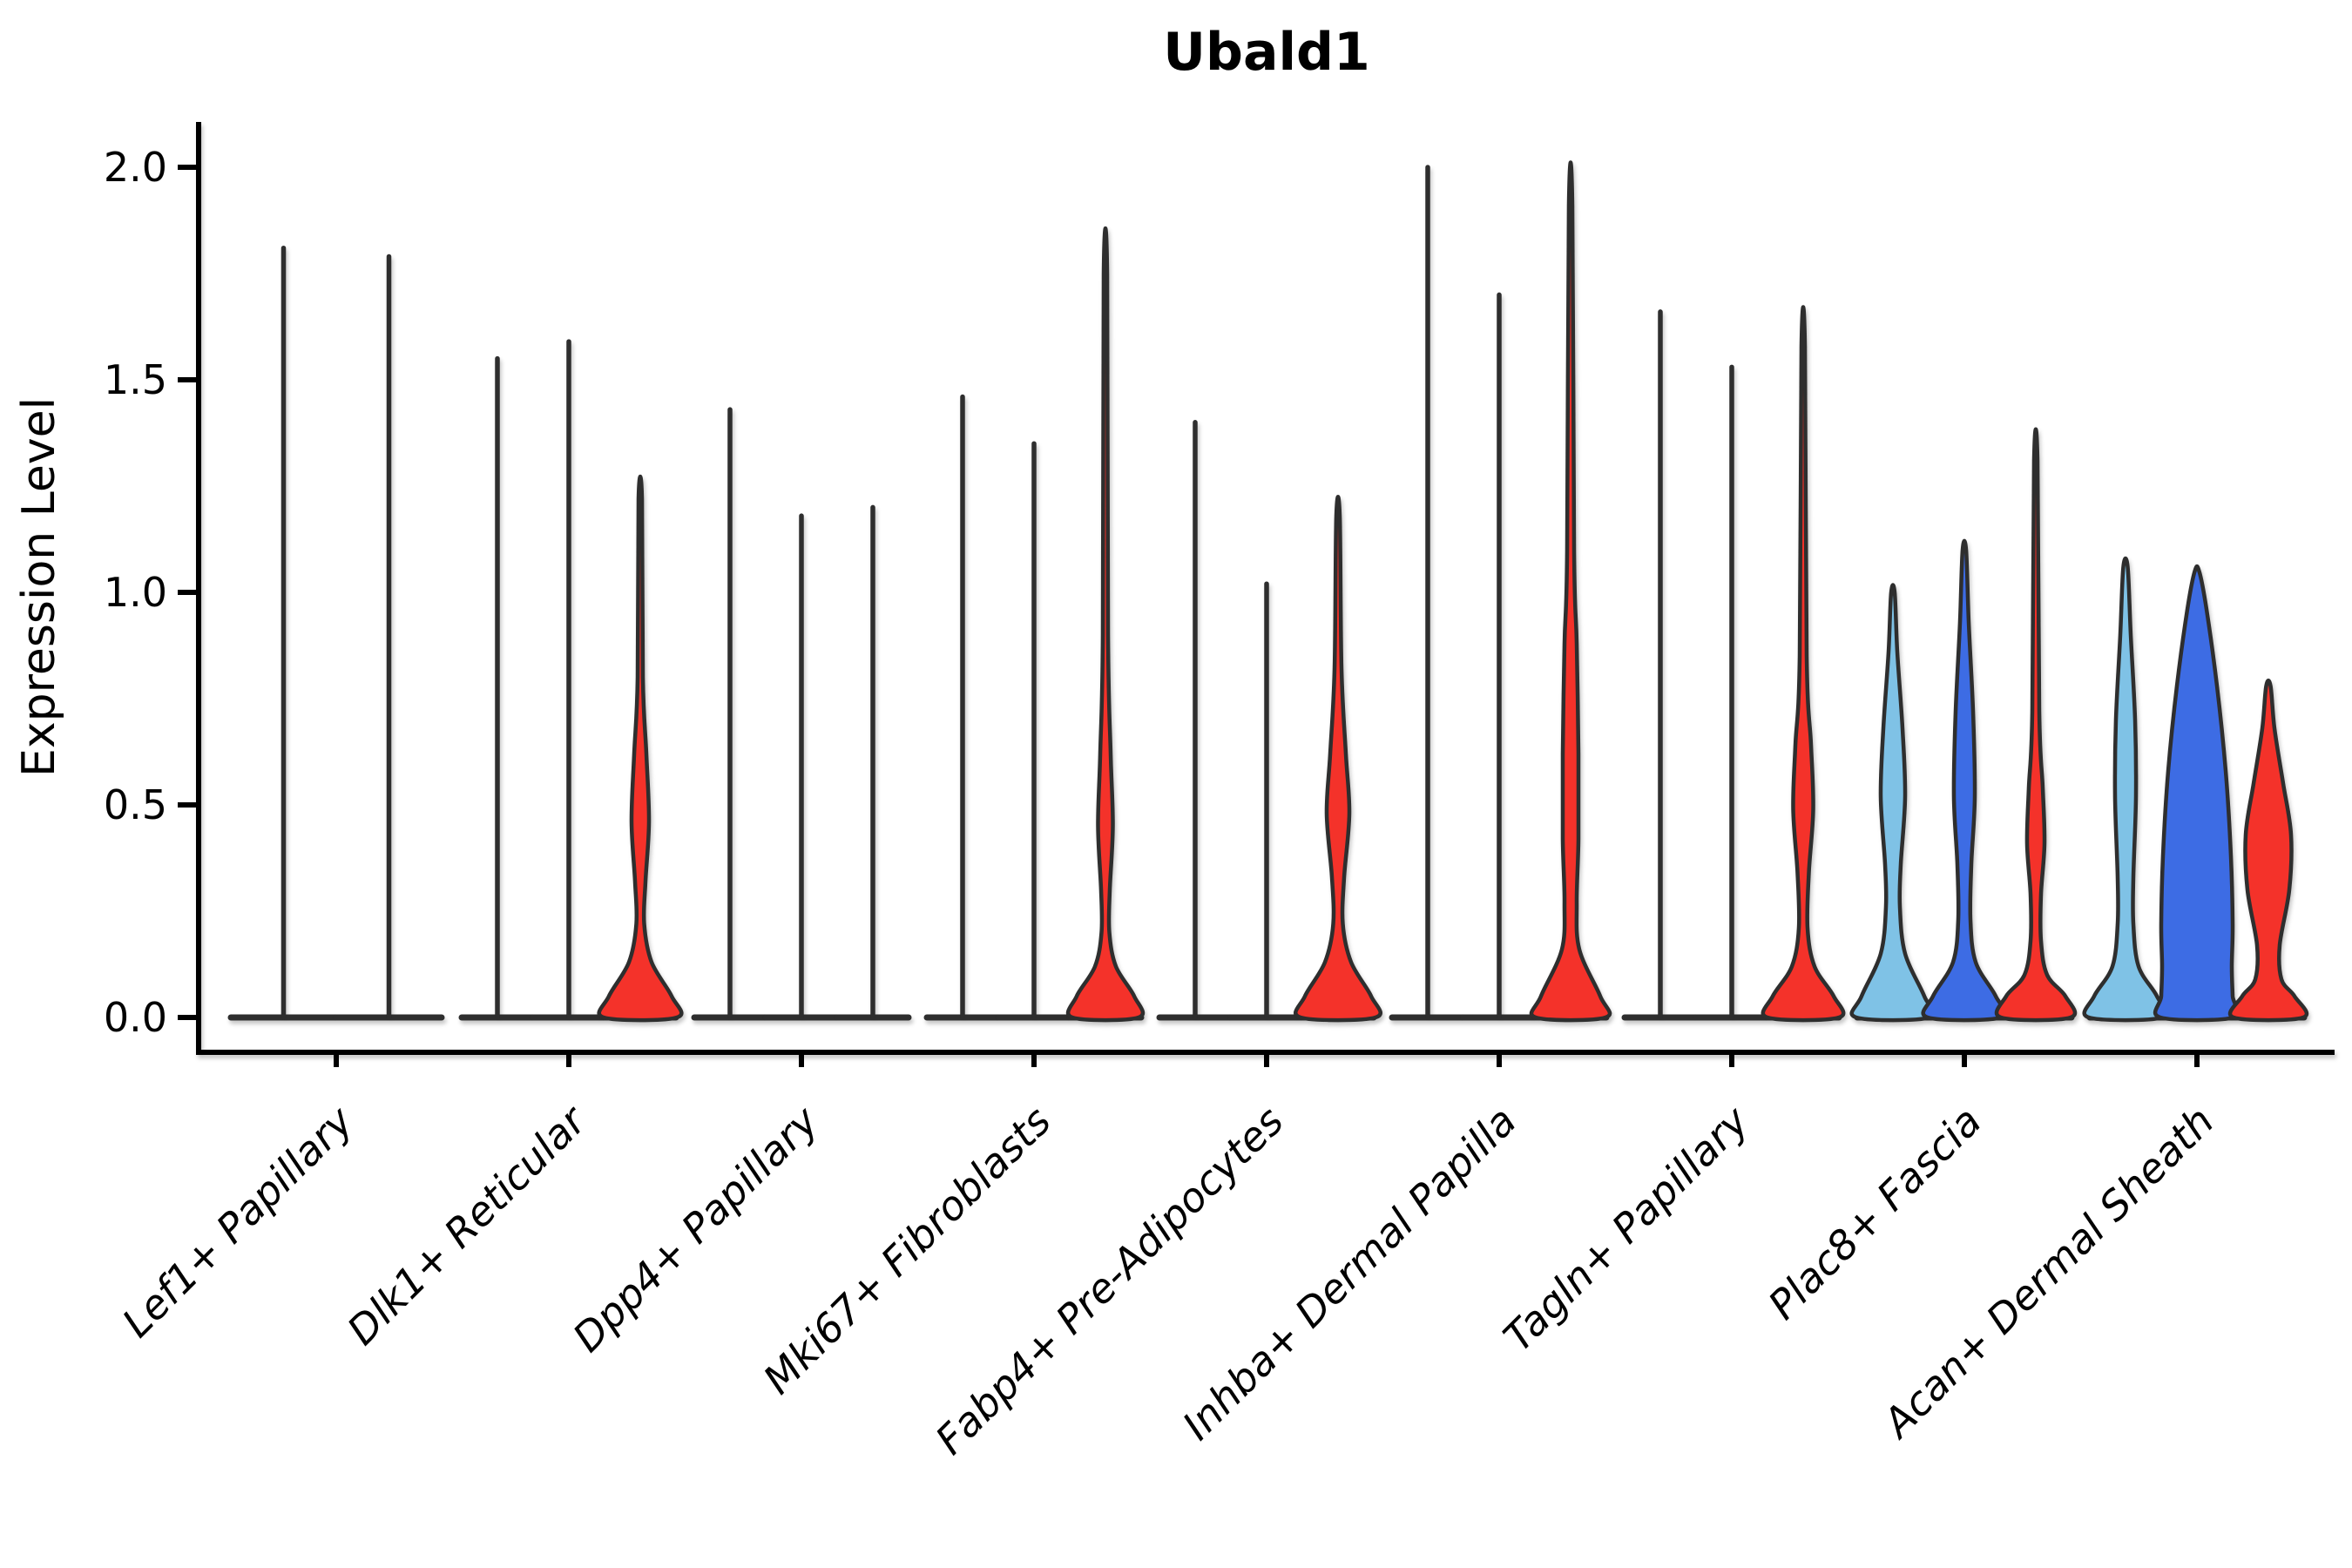  Describe the element at coordinates (135, 379) in the screenshot. I see `y-tick-label: 1.5` at that location.